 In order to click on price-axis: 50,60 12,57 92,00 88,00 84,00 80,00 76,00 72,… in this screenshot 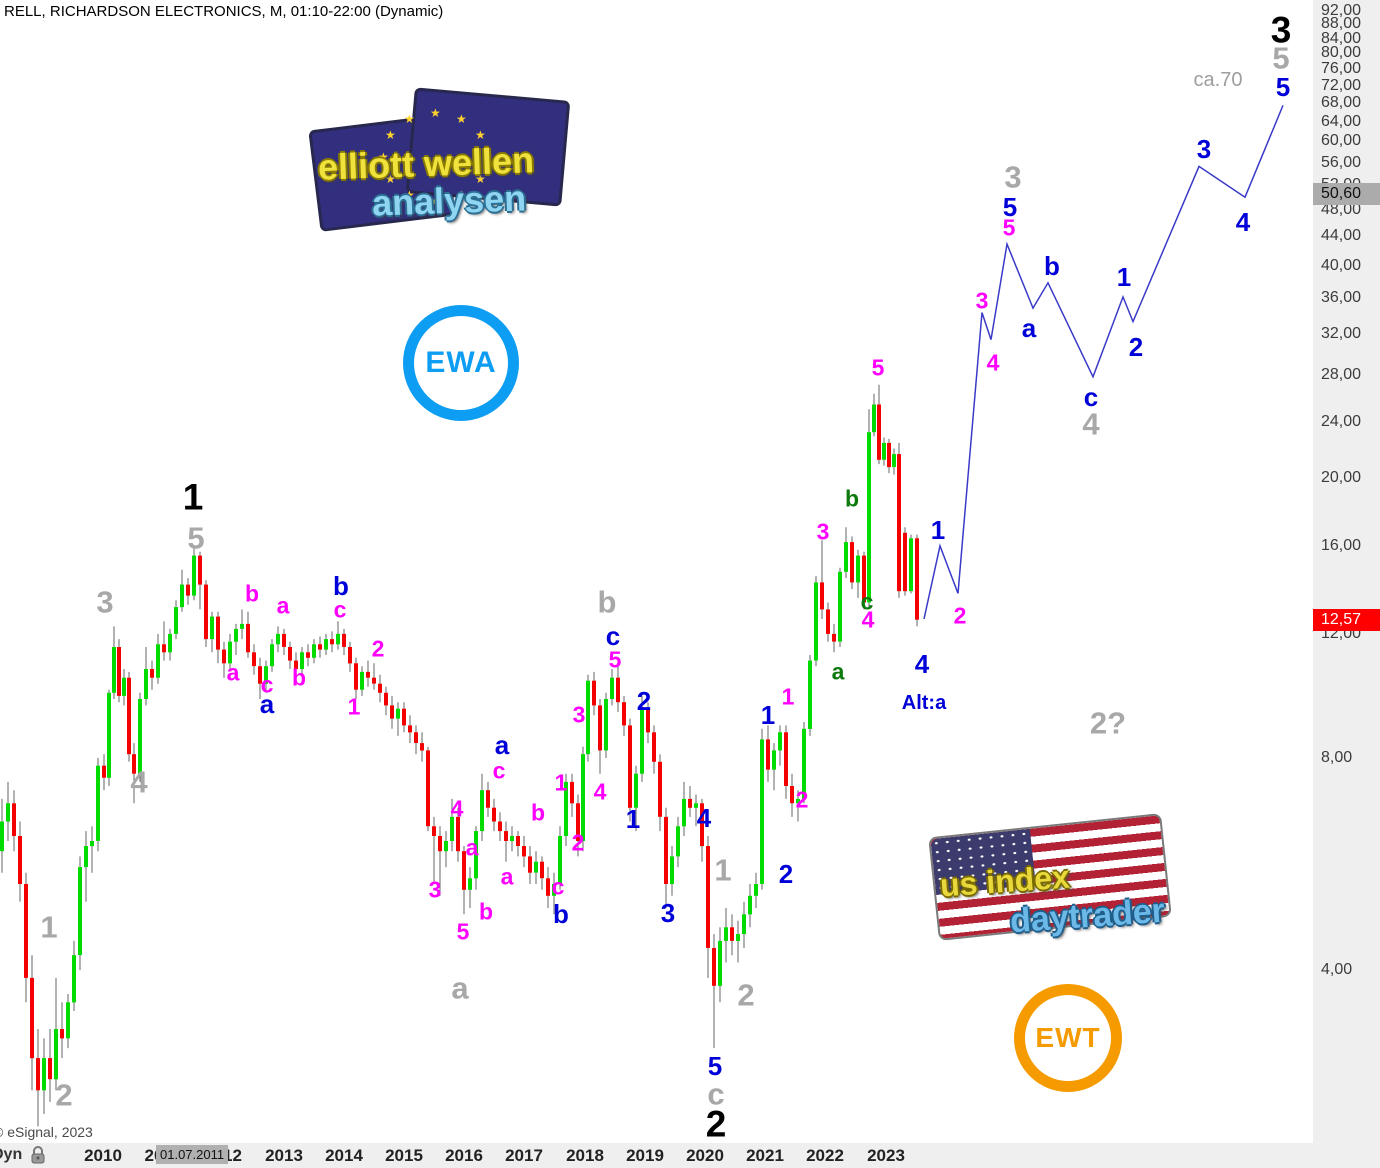, I will do `click(1346, 571)`.